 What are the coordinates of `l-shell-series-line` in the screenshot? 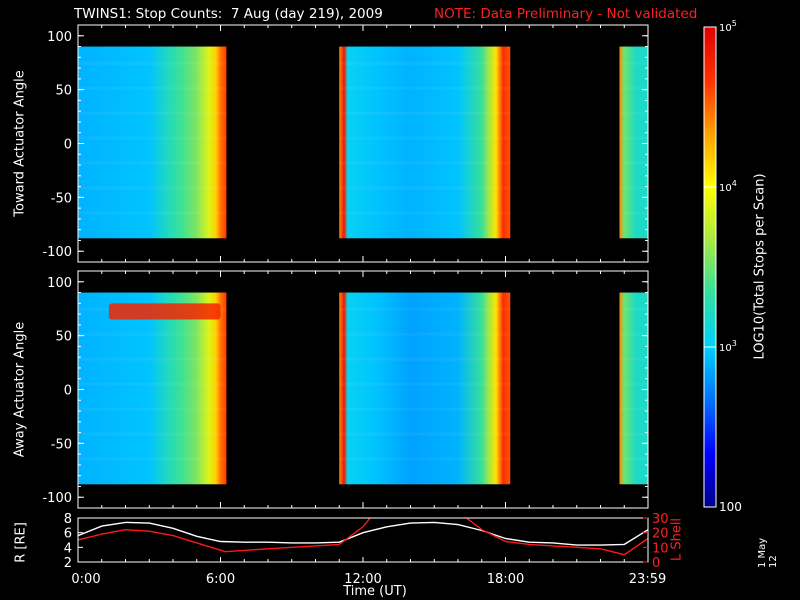 It's located at (363, 537).